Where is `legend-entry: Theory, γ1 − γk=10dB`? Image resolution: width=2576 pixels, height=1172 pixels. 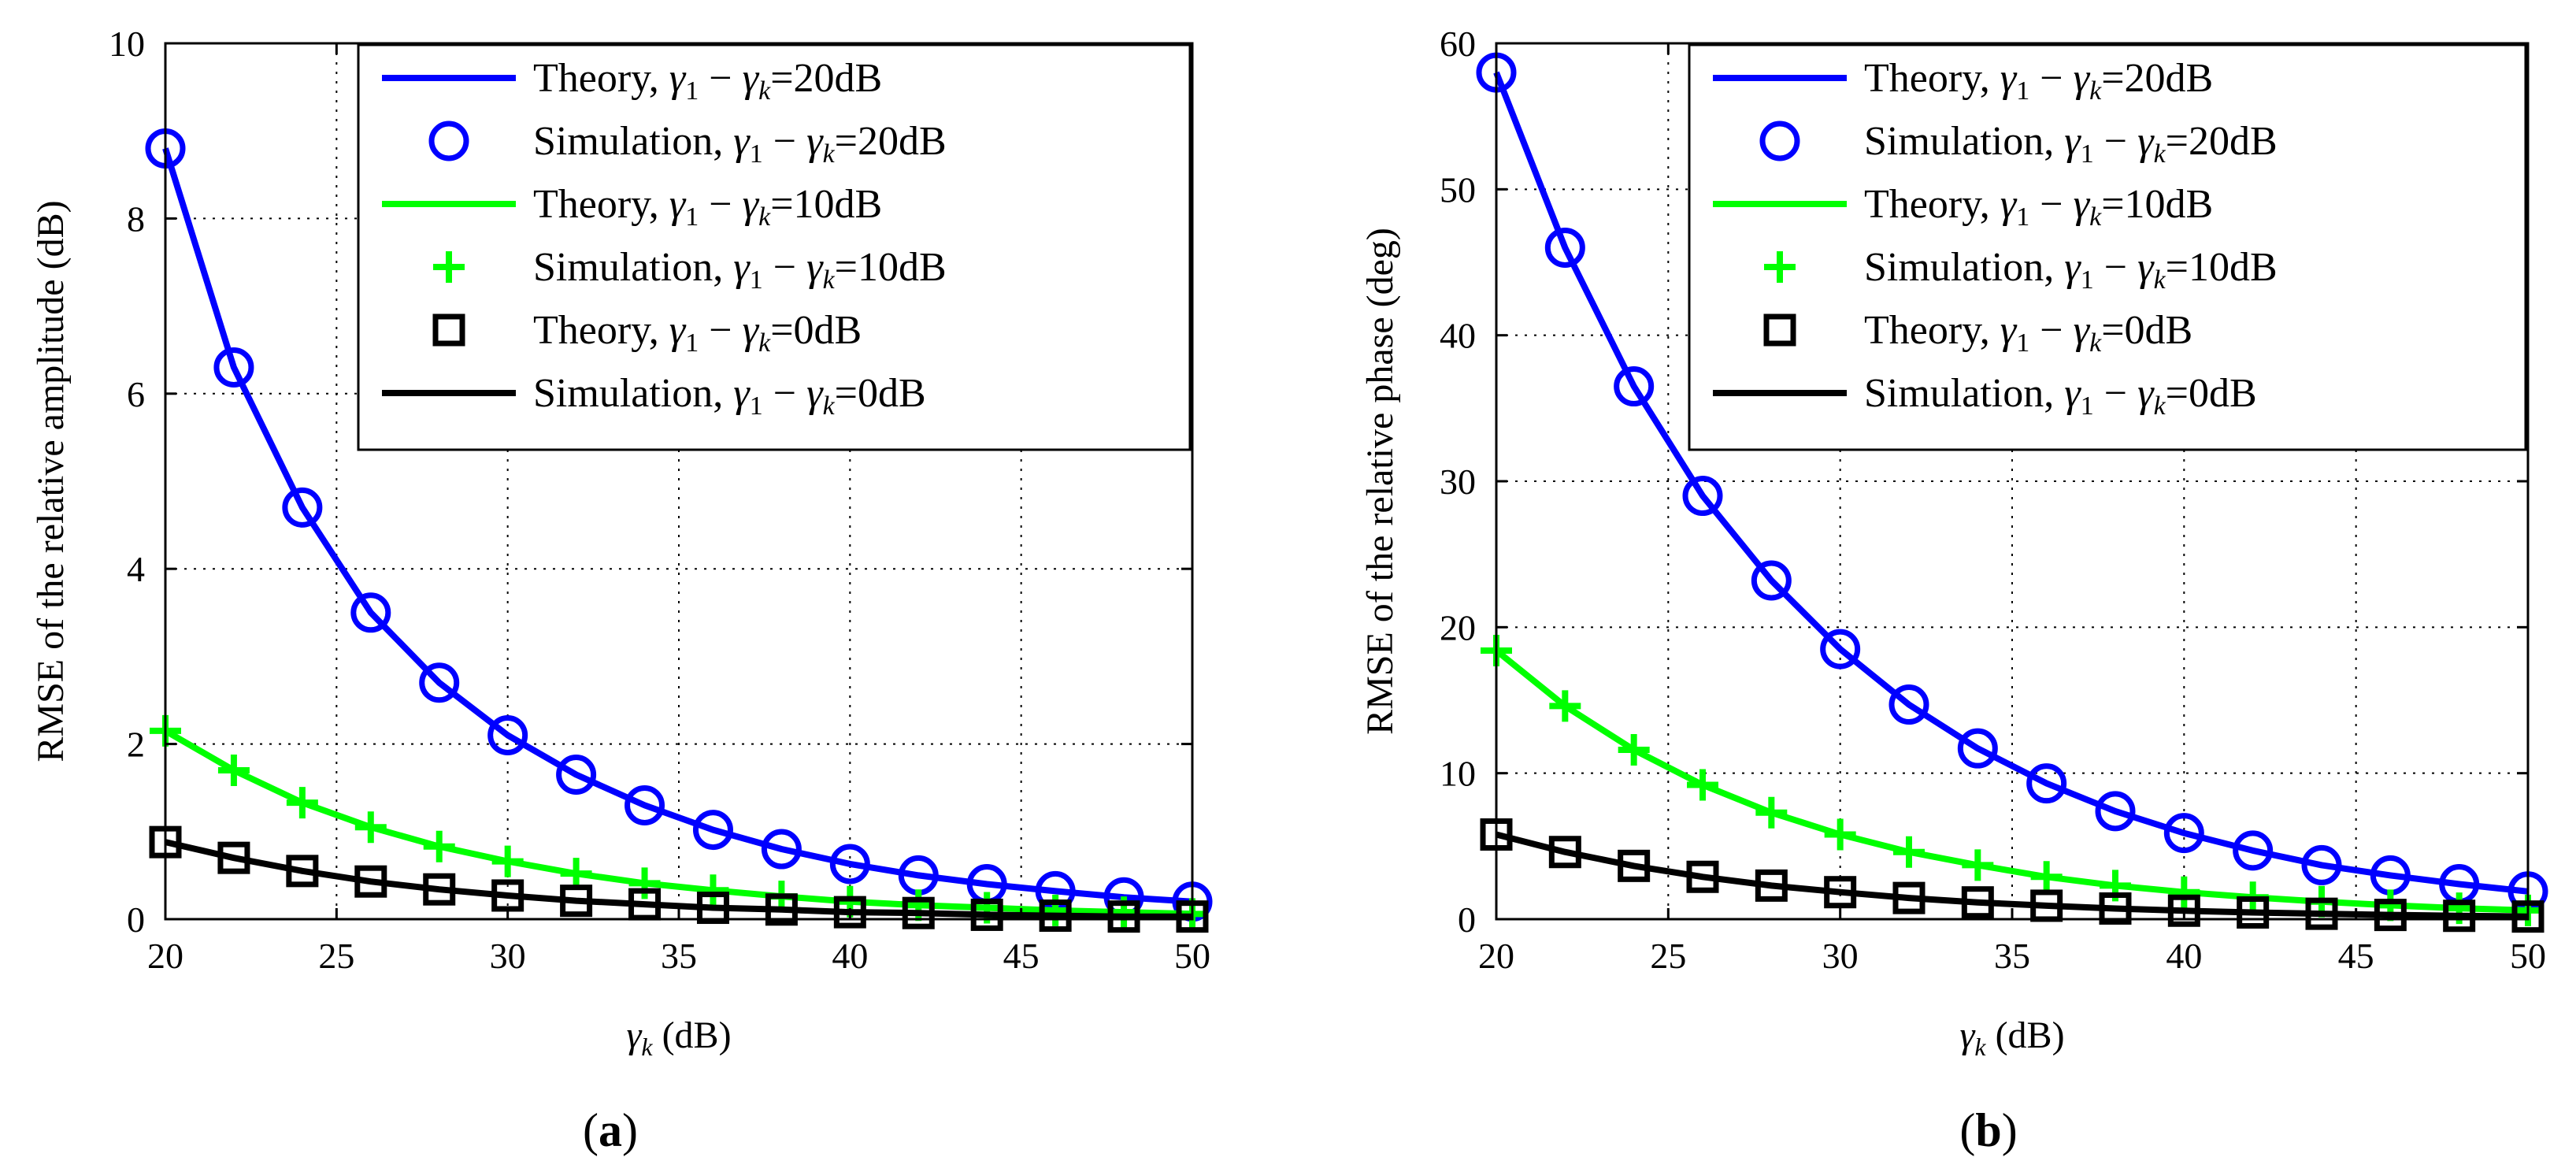 legend-entry: Theory, γ1 − γk=10dB is located at coordinates (632, 207).